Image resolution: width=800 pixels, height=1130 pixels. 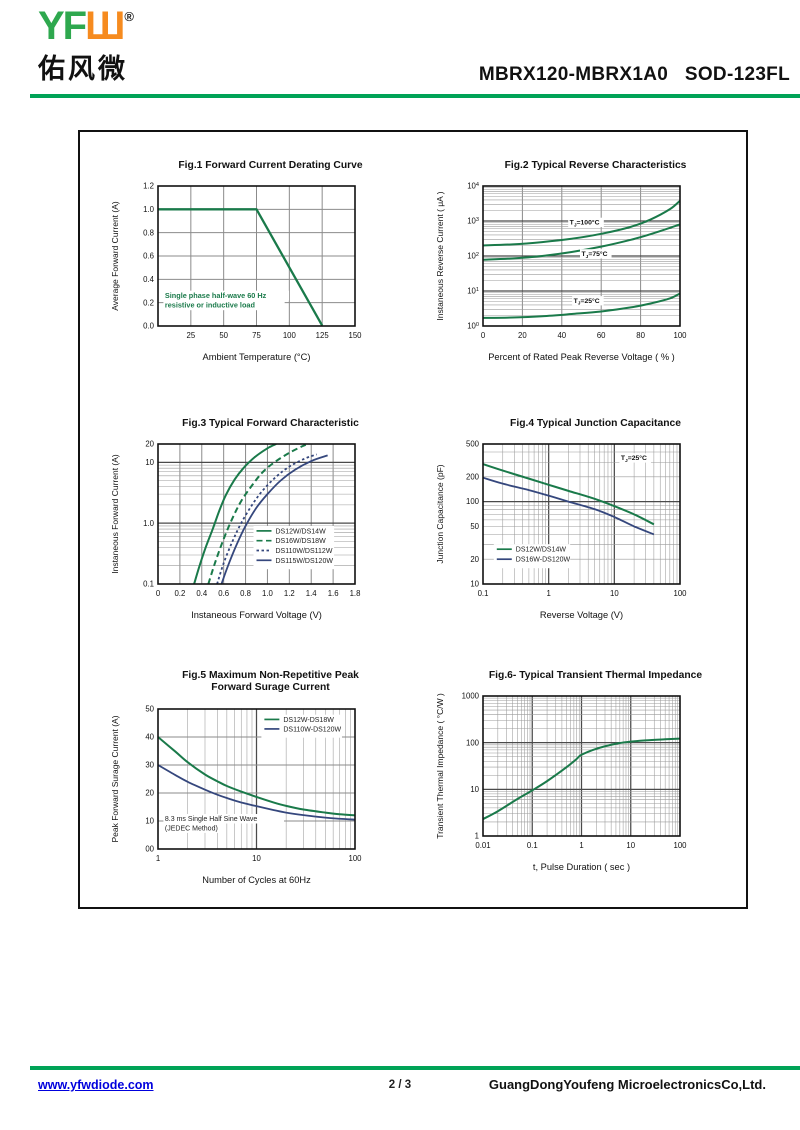 I want to click on header: YFШ® 佑风微 MBRX120-MBRX1A0 SOD-123FL, so click(x=400, y=47).